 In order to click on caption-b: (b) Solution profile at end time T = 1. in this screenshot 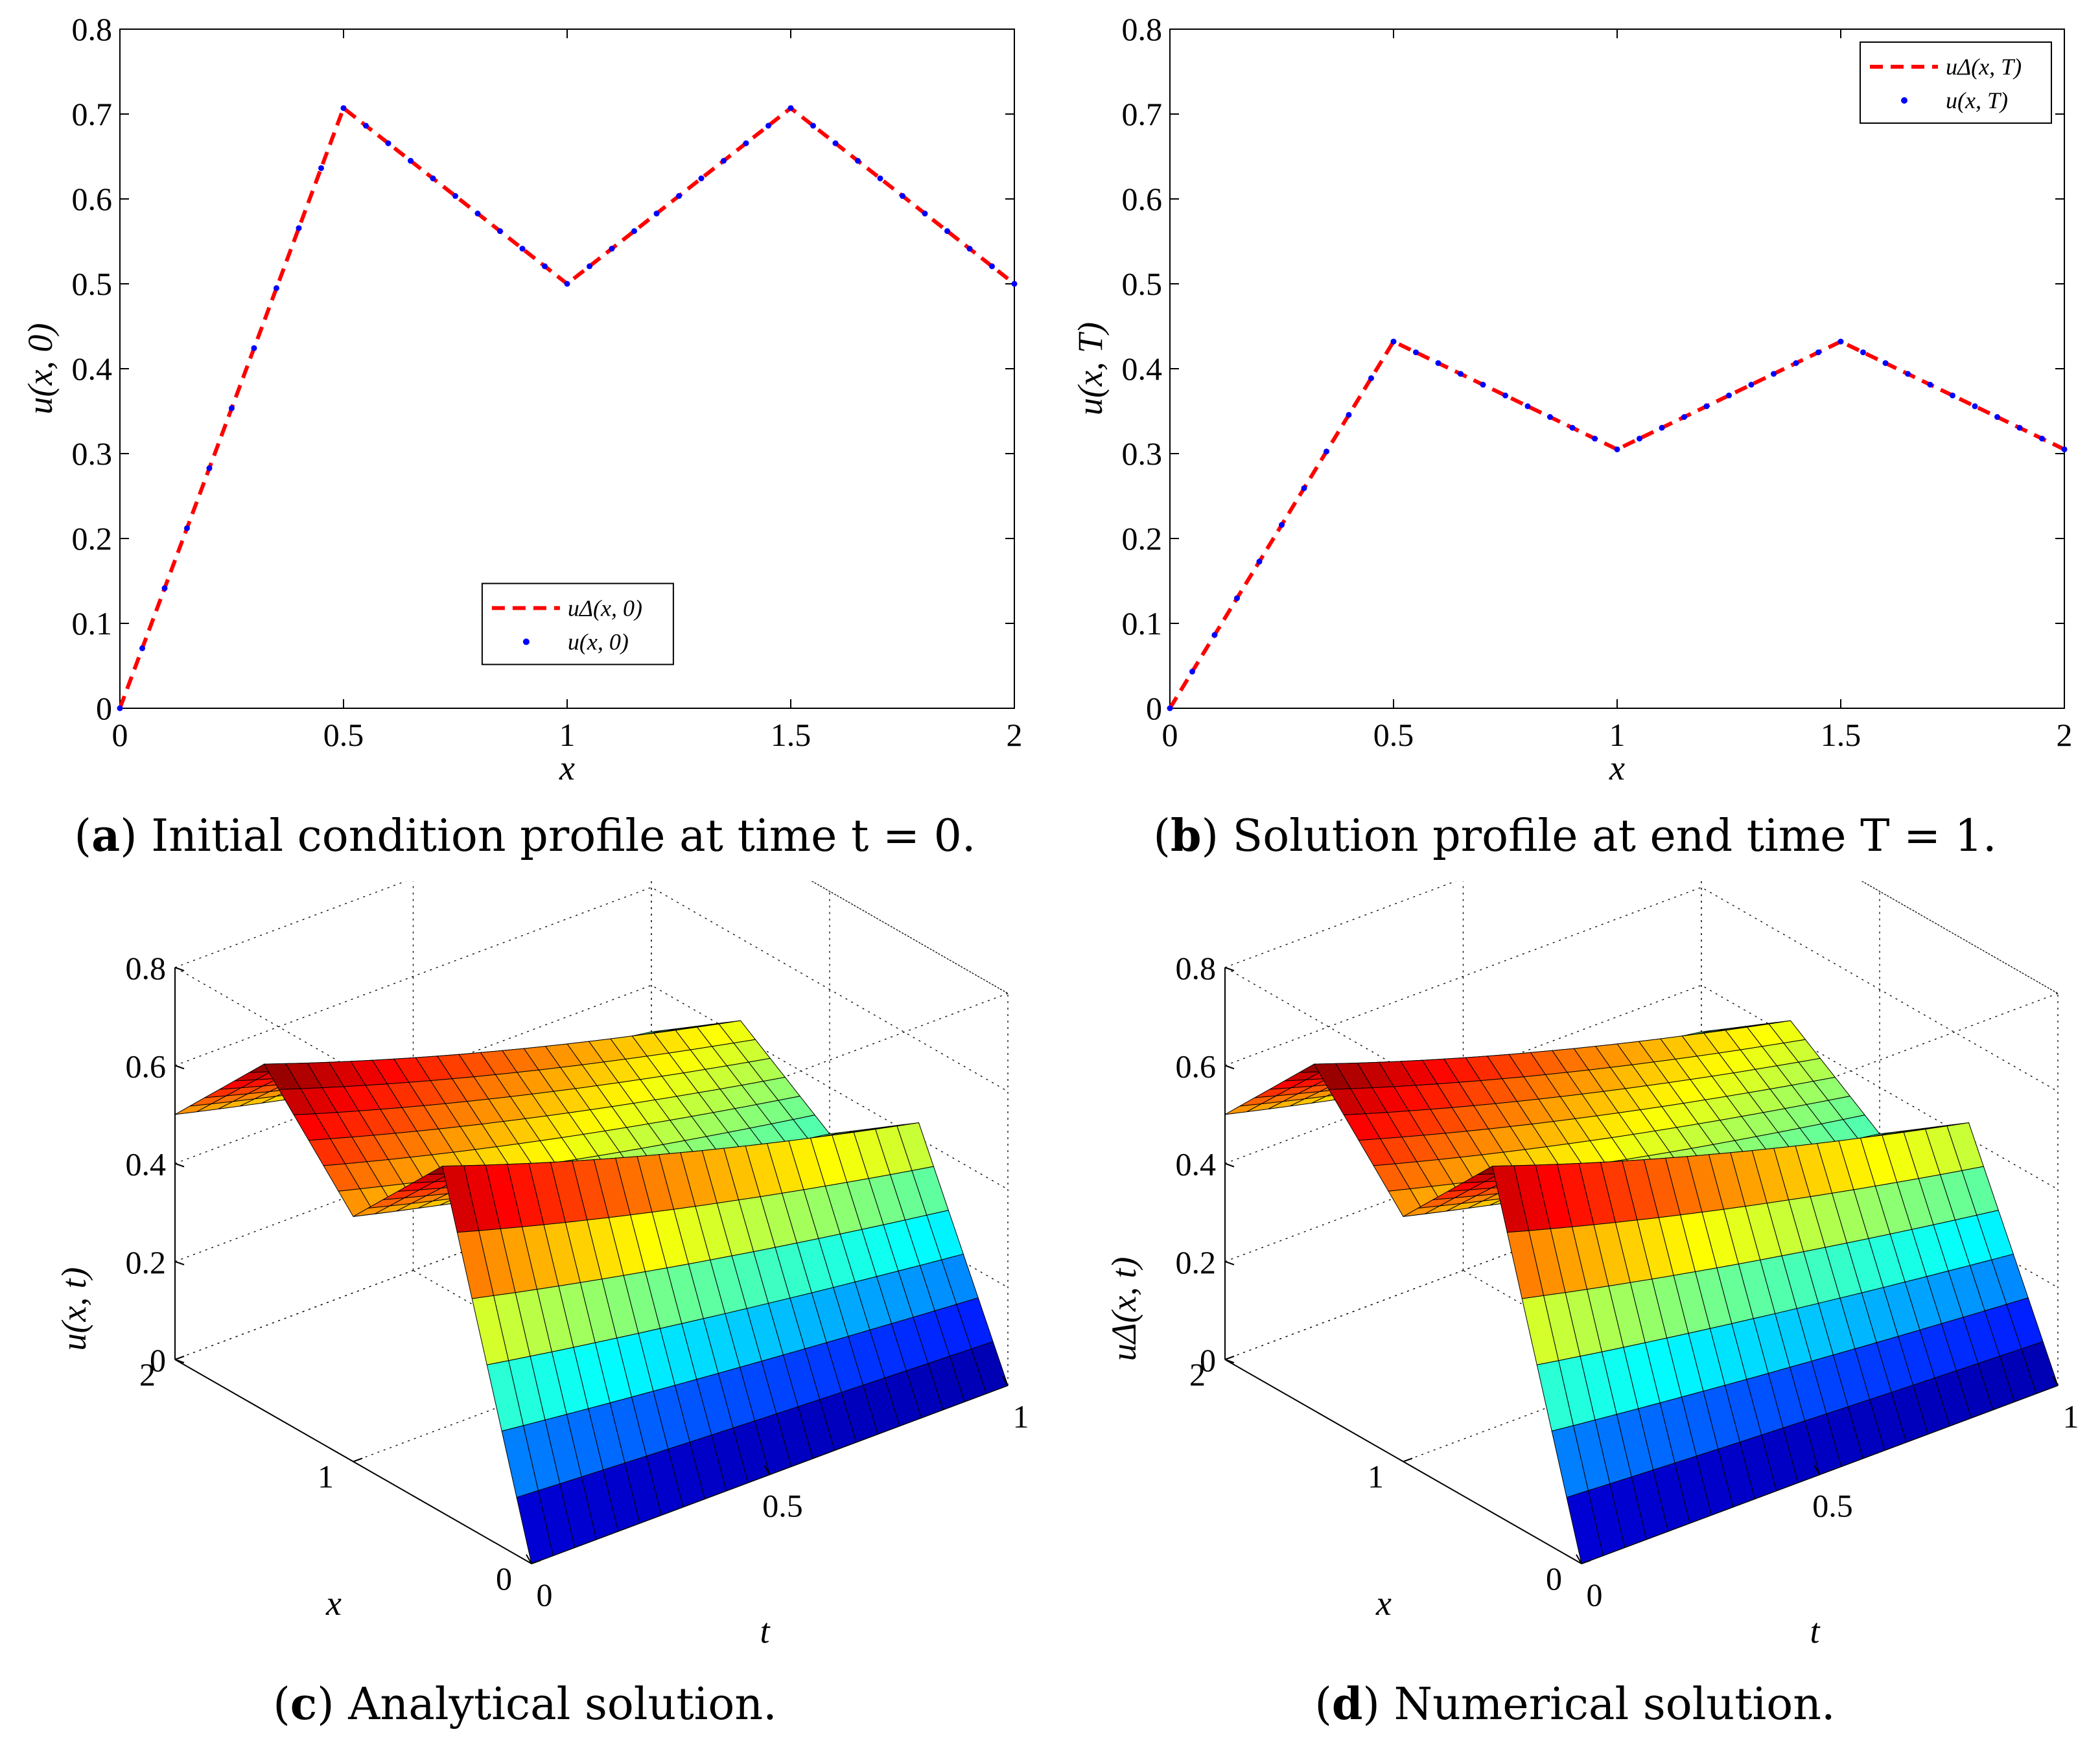, I will do `click(1575, 836)`.